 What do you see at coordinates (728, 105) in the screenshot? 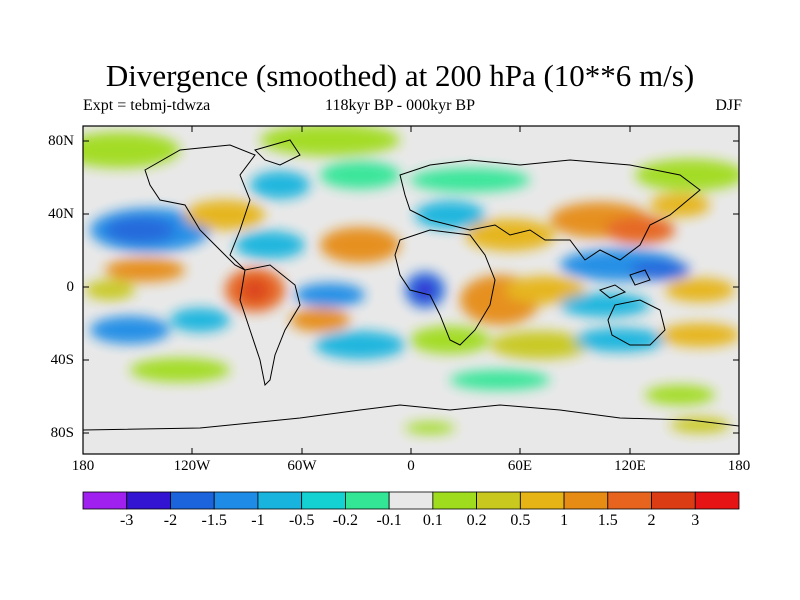
I see `season-label: DJF` at bounding box center [728, 105].